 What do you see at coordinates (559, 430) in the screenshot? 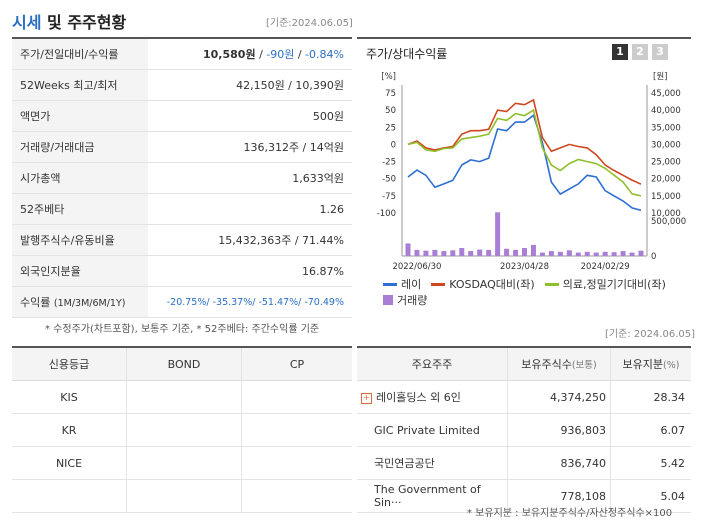
I see `holder-shares: 936,803` at bounding box center [559, 430].